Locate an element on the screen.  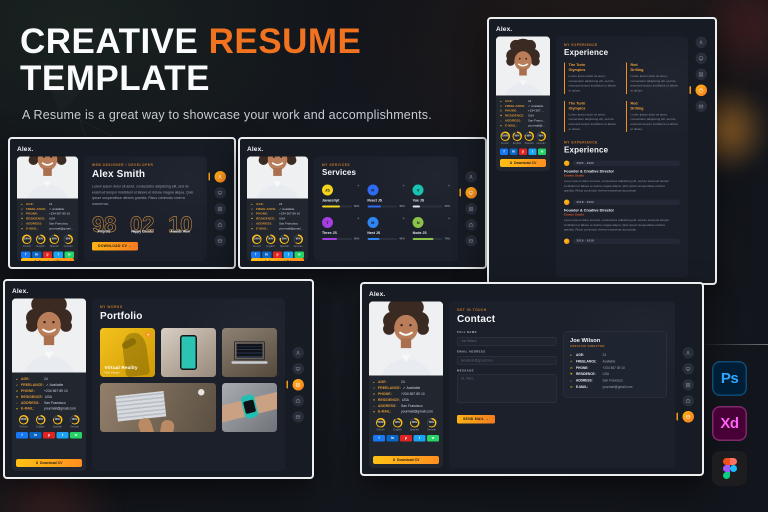
check-icon: ✔ is located at coordinates (571, 362).